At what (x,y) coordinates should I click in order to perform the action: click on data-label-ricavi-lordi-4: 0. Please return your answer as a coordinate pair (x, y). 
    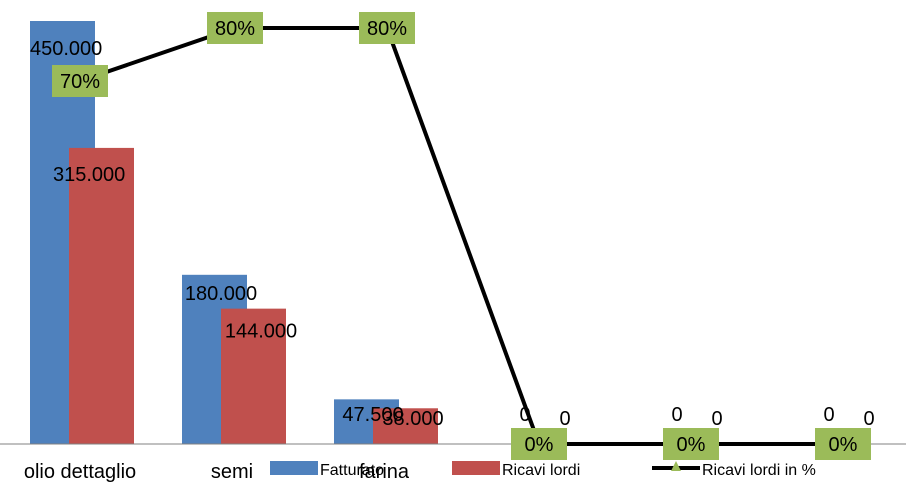
    Looking at the image, I should click on (716, 419).